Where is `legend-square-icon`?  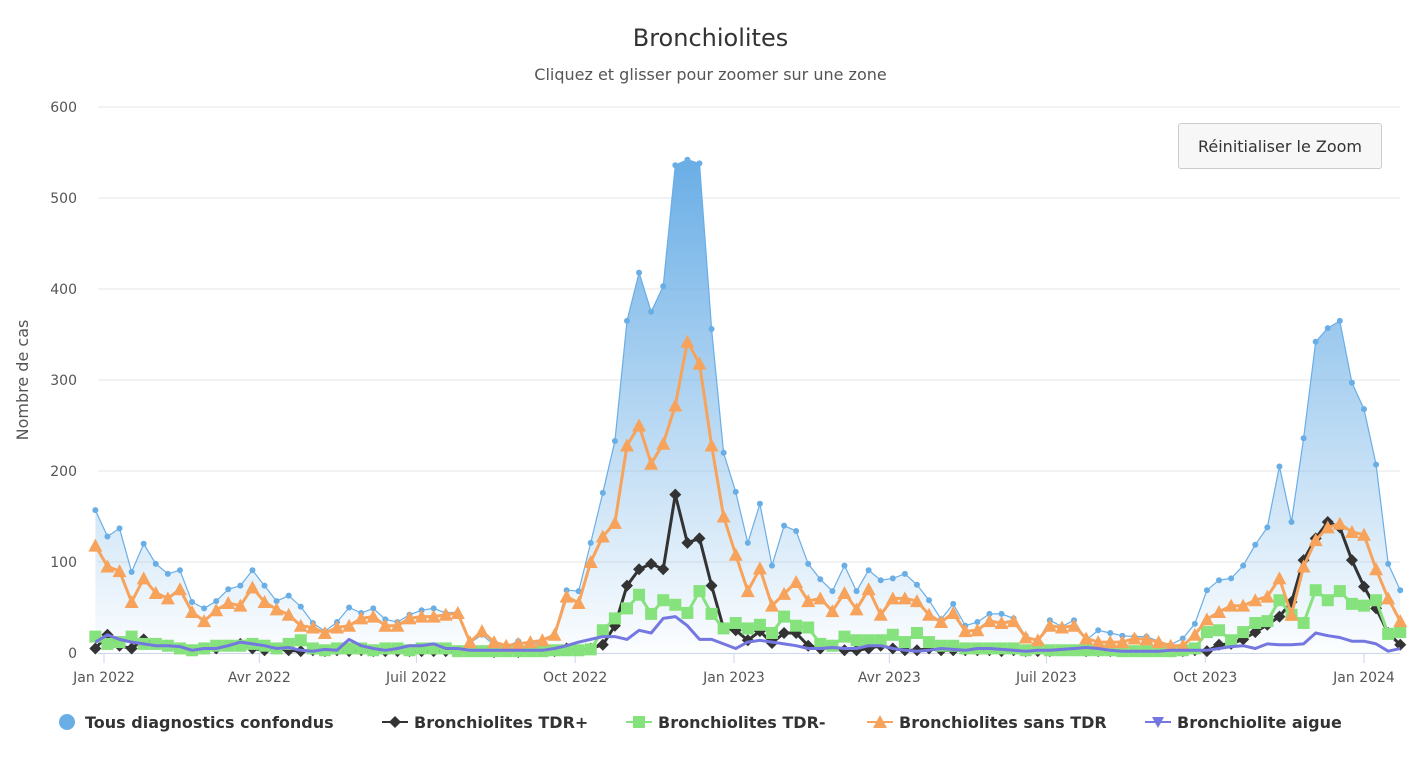
legend-square-icon is located at coordinates (639, 722).